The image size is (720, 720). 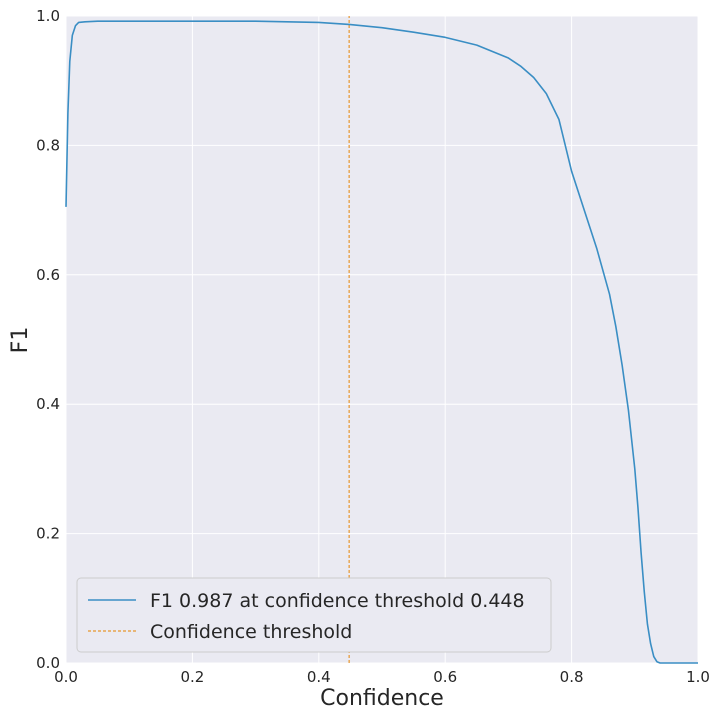 I want to click on x-axis-label: Confidence, so click(x=382, y=698).